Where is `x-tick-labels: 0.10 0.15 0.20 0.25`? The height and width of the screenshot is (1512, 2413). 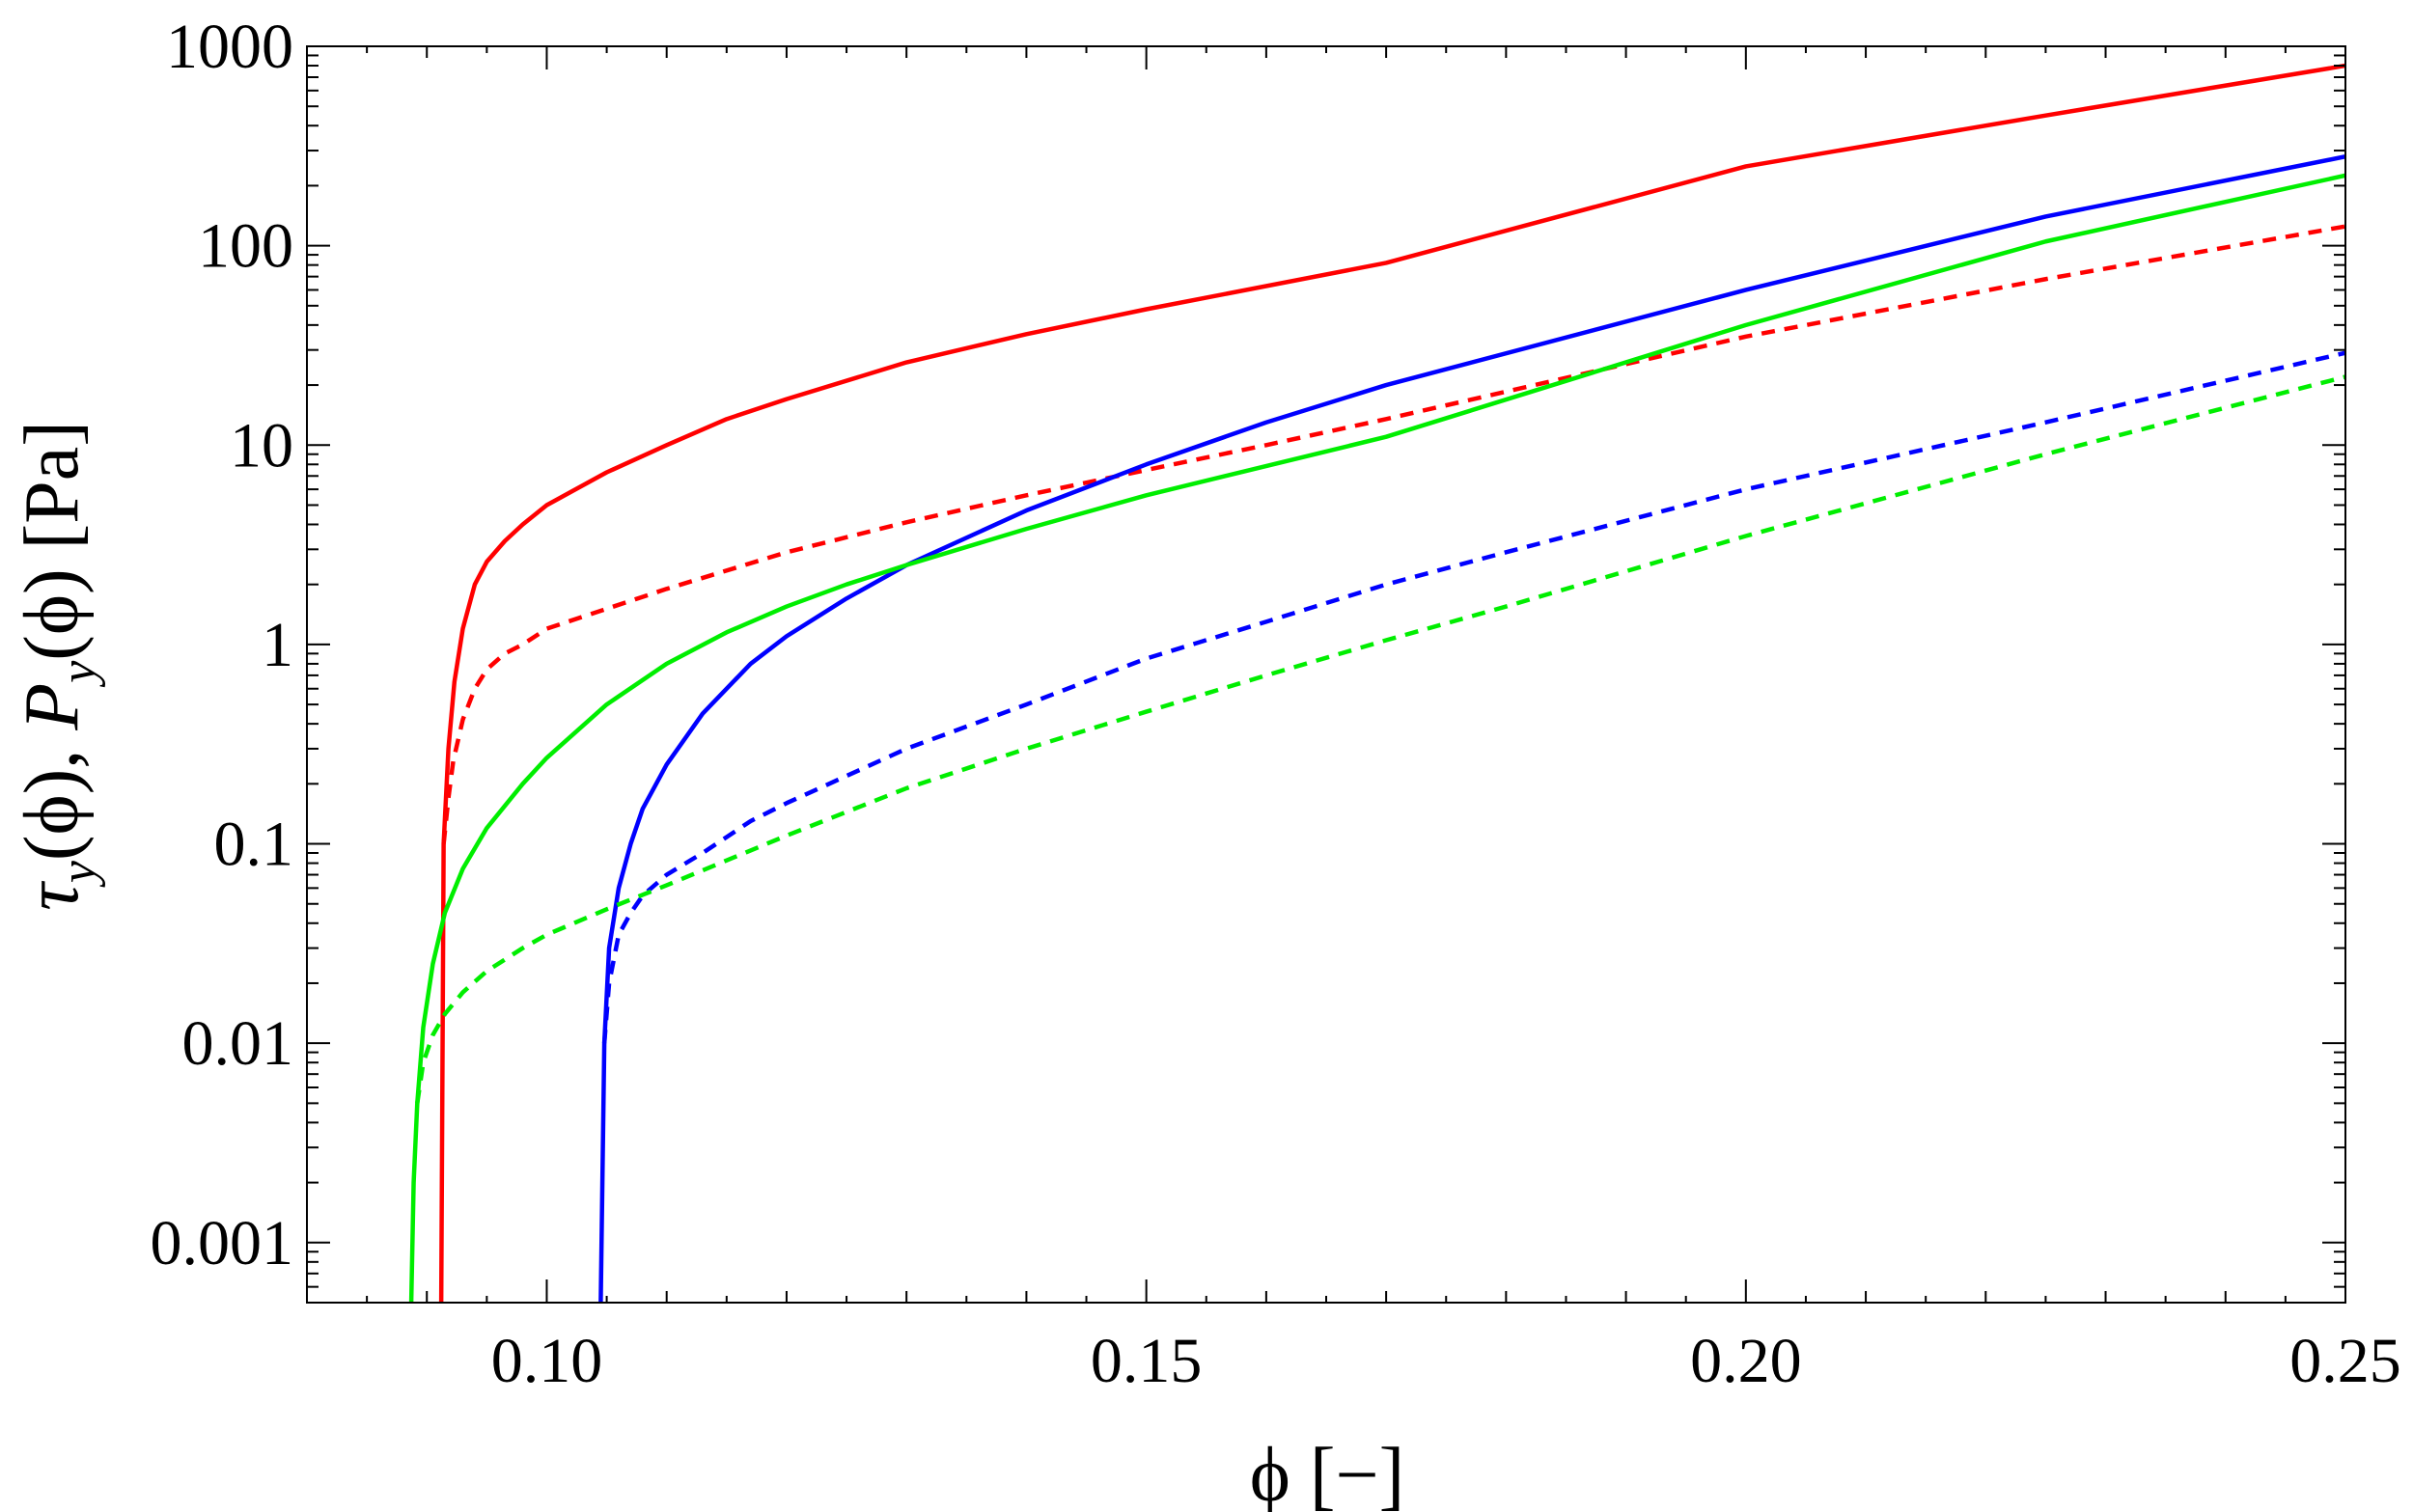 x-tick-labels: 0.10 0.15 0.20 0.25 is located at coordinates (1446, 1361).